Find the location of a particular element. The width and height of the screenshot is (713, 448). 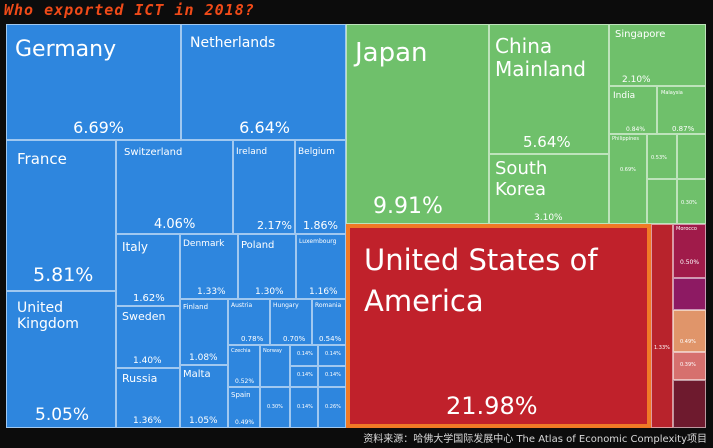

cell-pct: 6.64% is located at coordinates (264, 127).